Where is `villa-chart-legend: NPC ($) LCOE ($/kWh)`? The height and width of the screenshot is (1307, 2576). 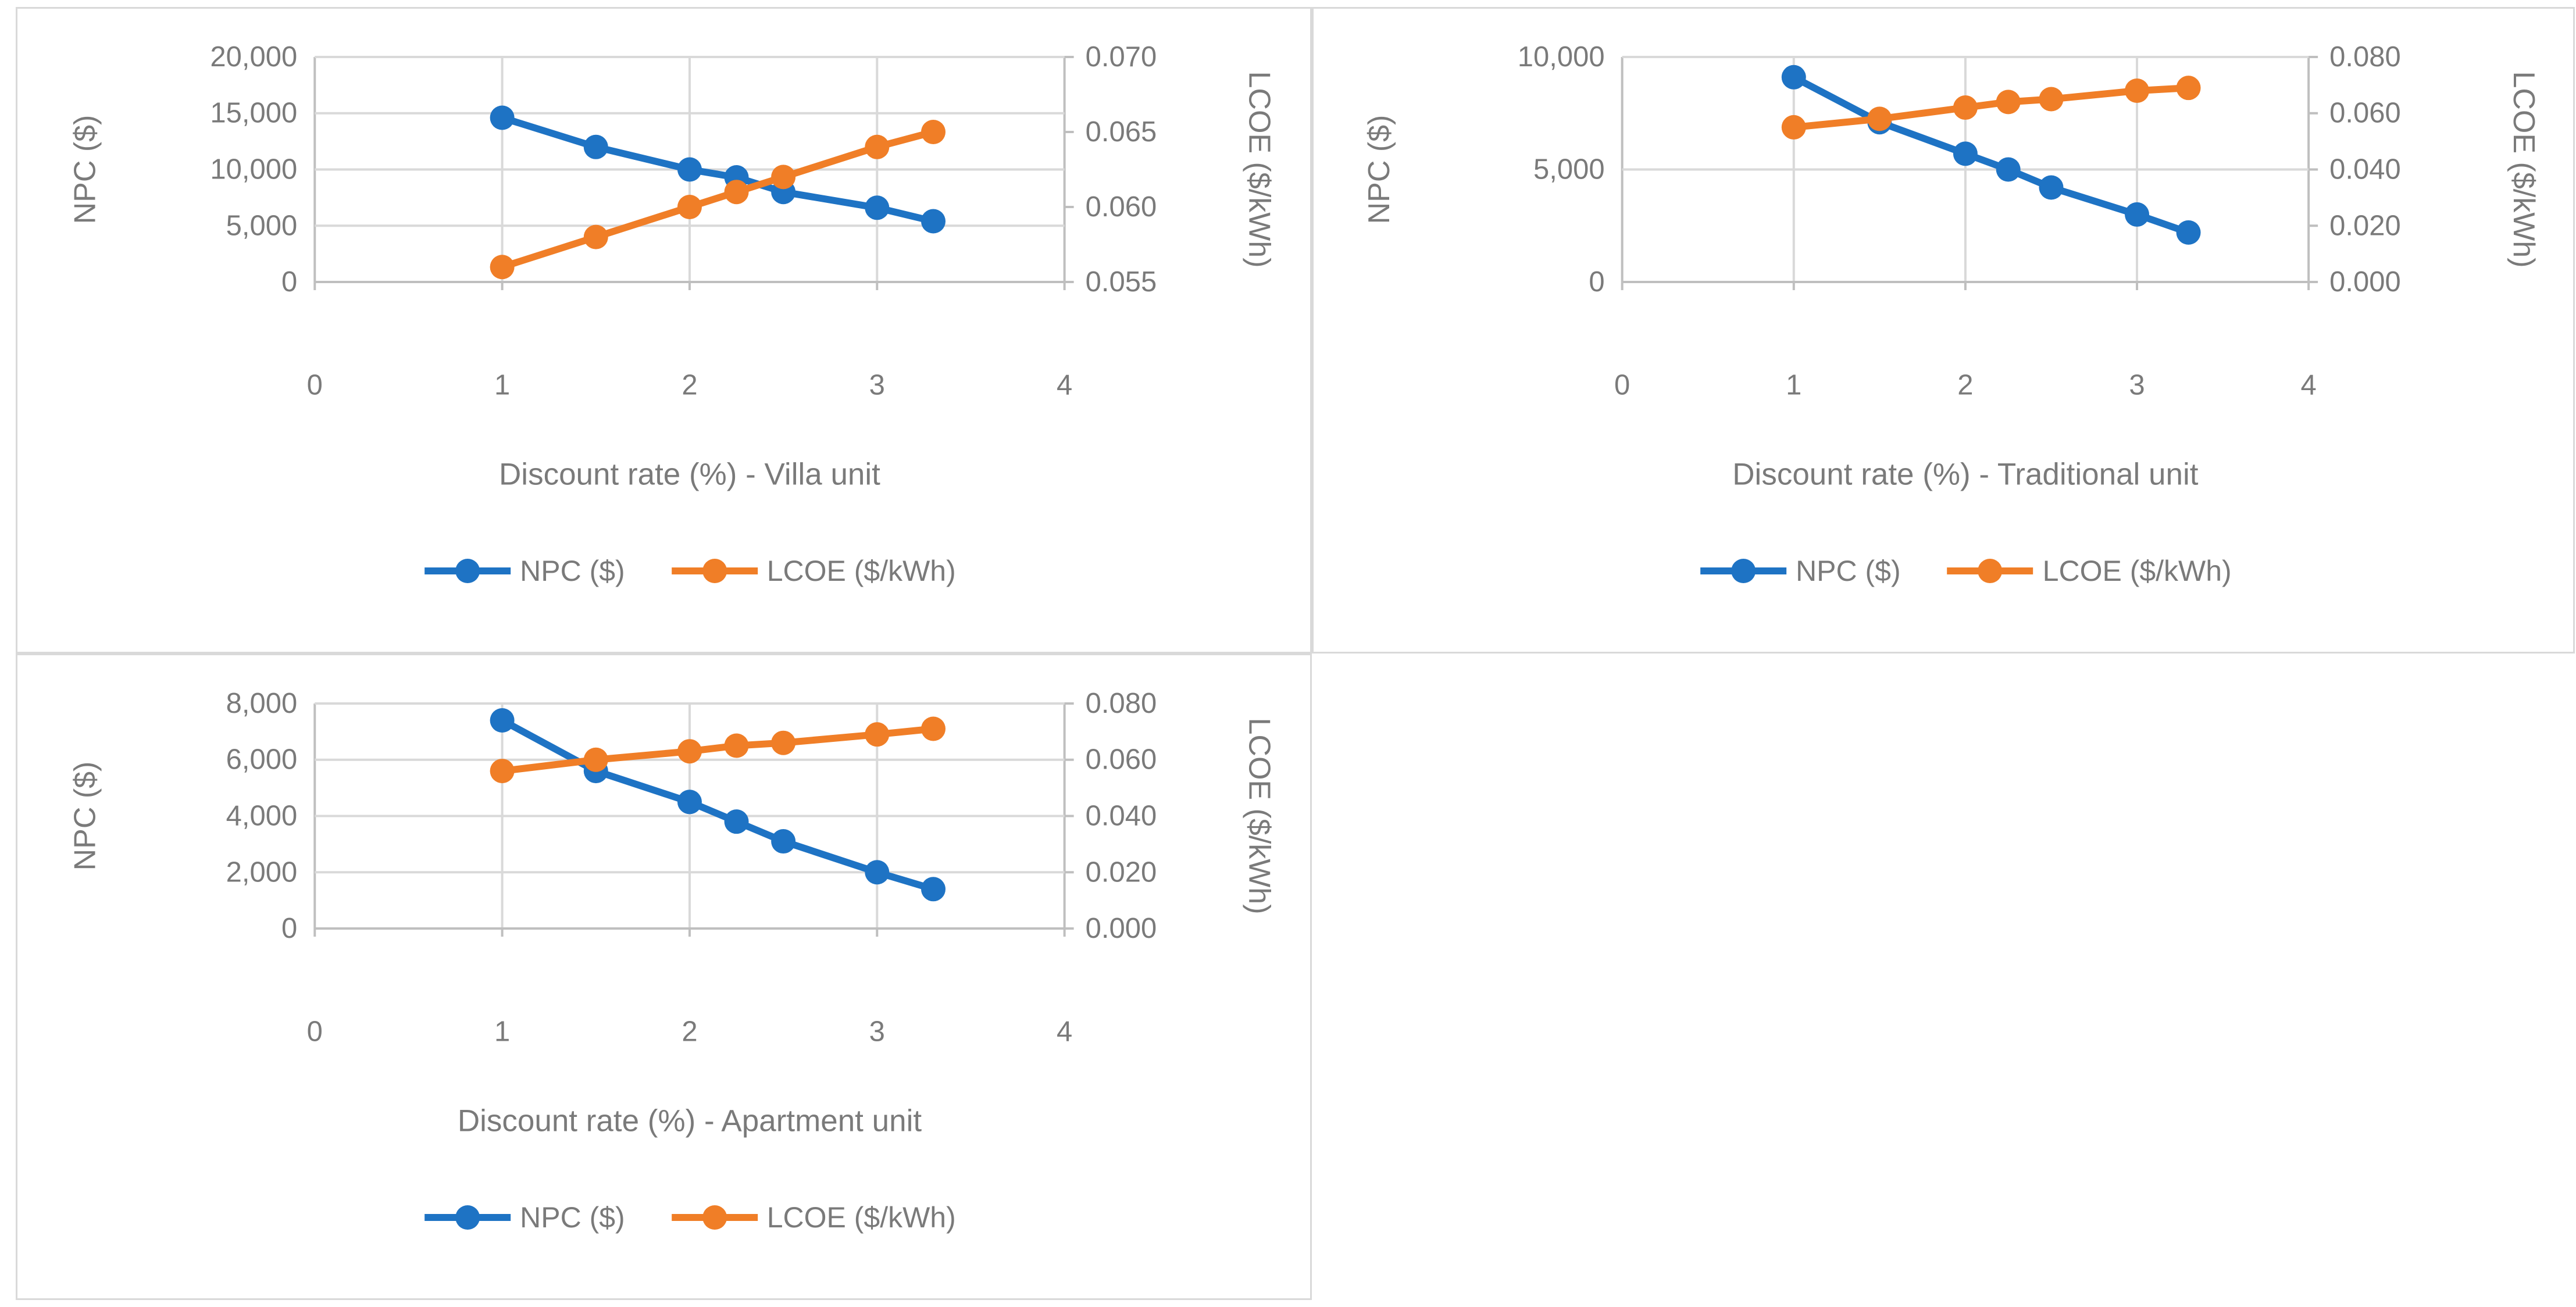 villa-chart-legend: NPC ($) LCOE ($/kWh) is located at coordinates (690, 570).